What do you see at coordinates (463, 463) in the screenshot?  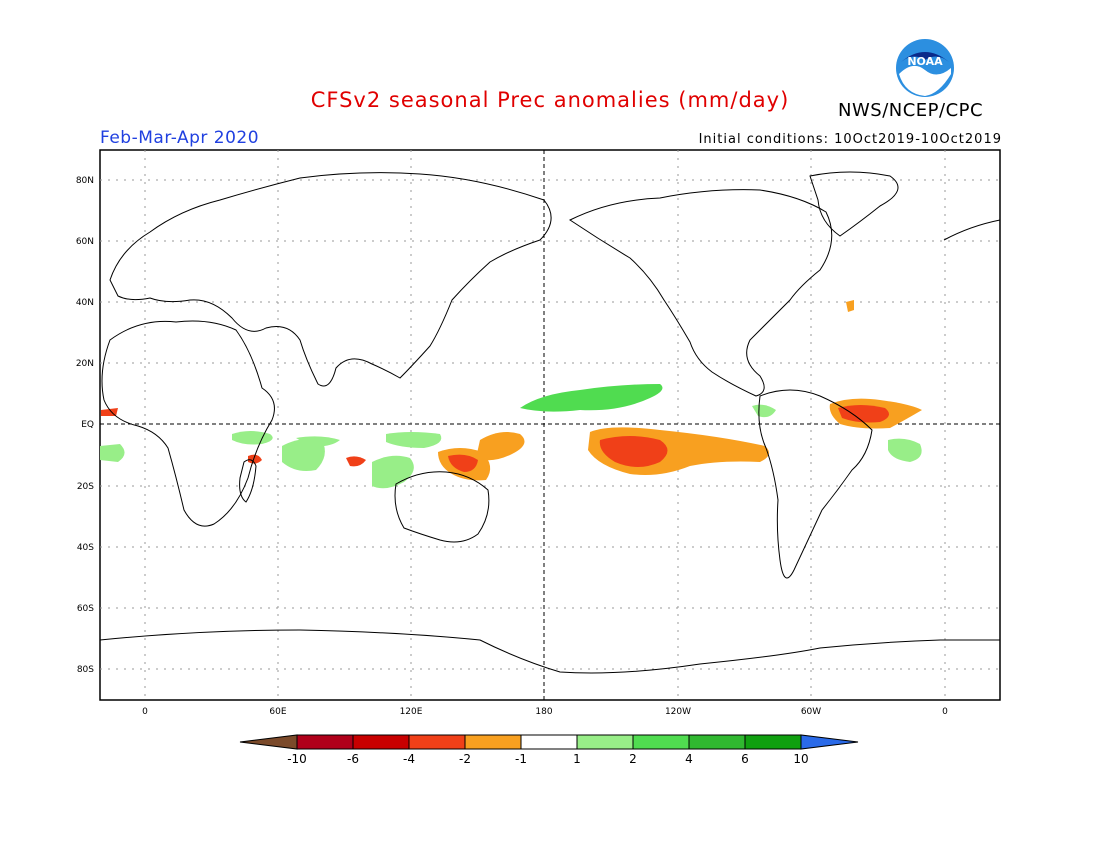 I see `strong-dry-anomaly-new-guinea` at bounding box center [463, 463].